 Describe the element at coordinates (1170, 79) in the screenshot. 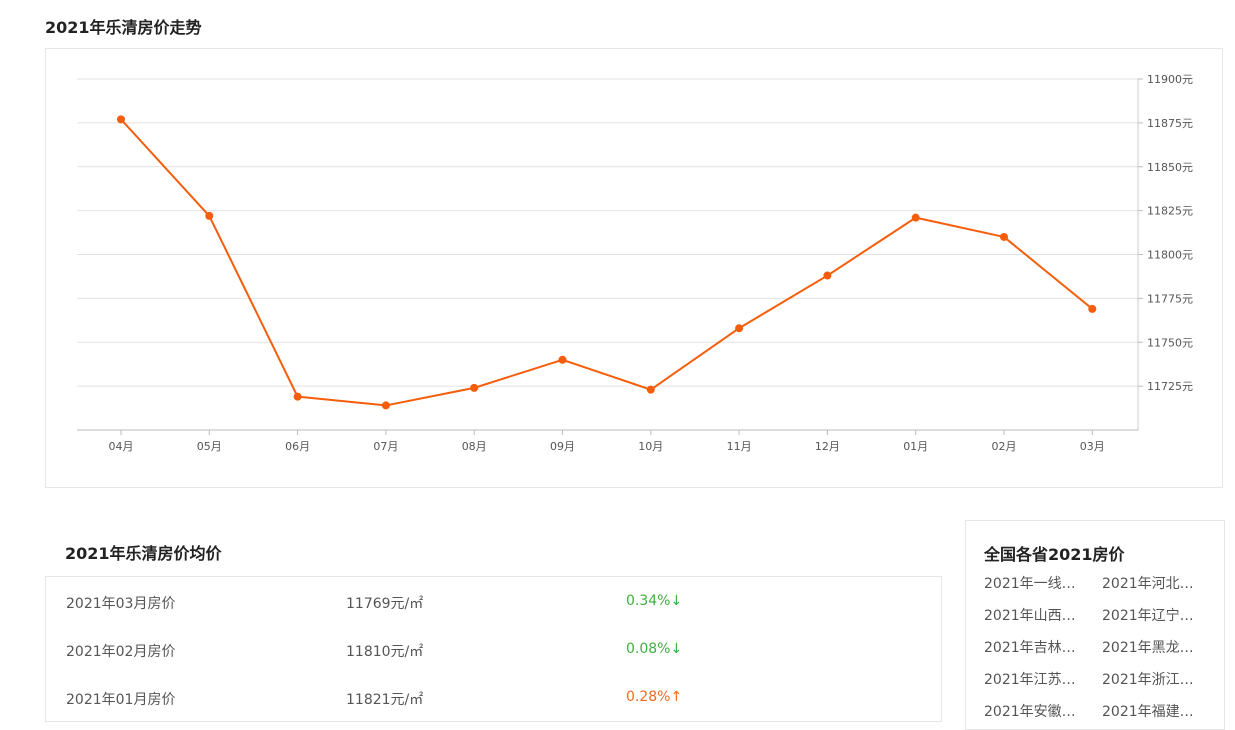

I see `y-tick-label: 11900元` at that location.